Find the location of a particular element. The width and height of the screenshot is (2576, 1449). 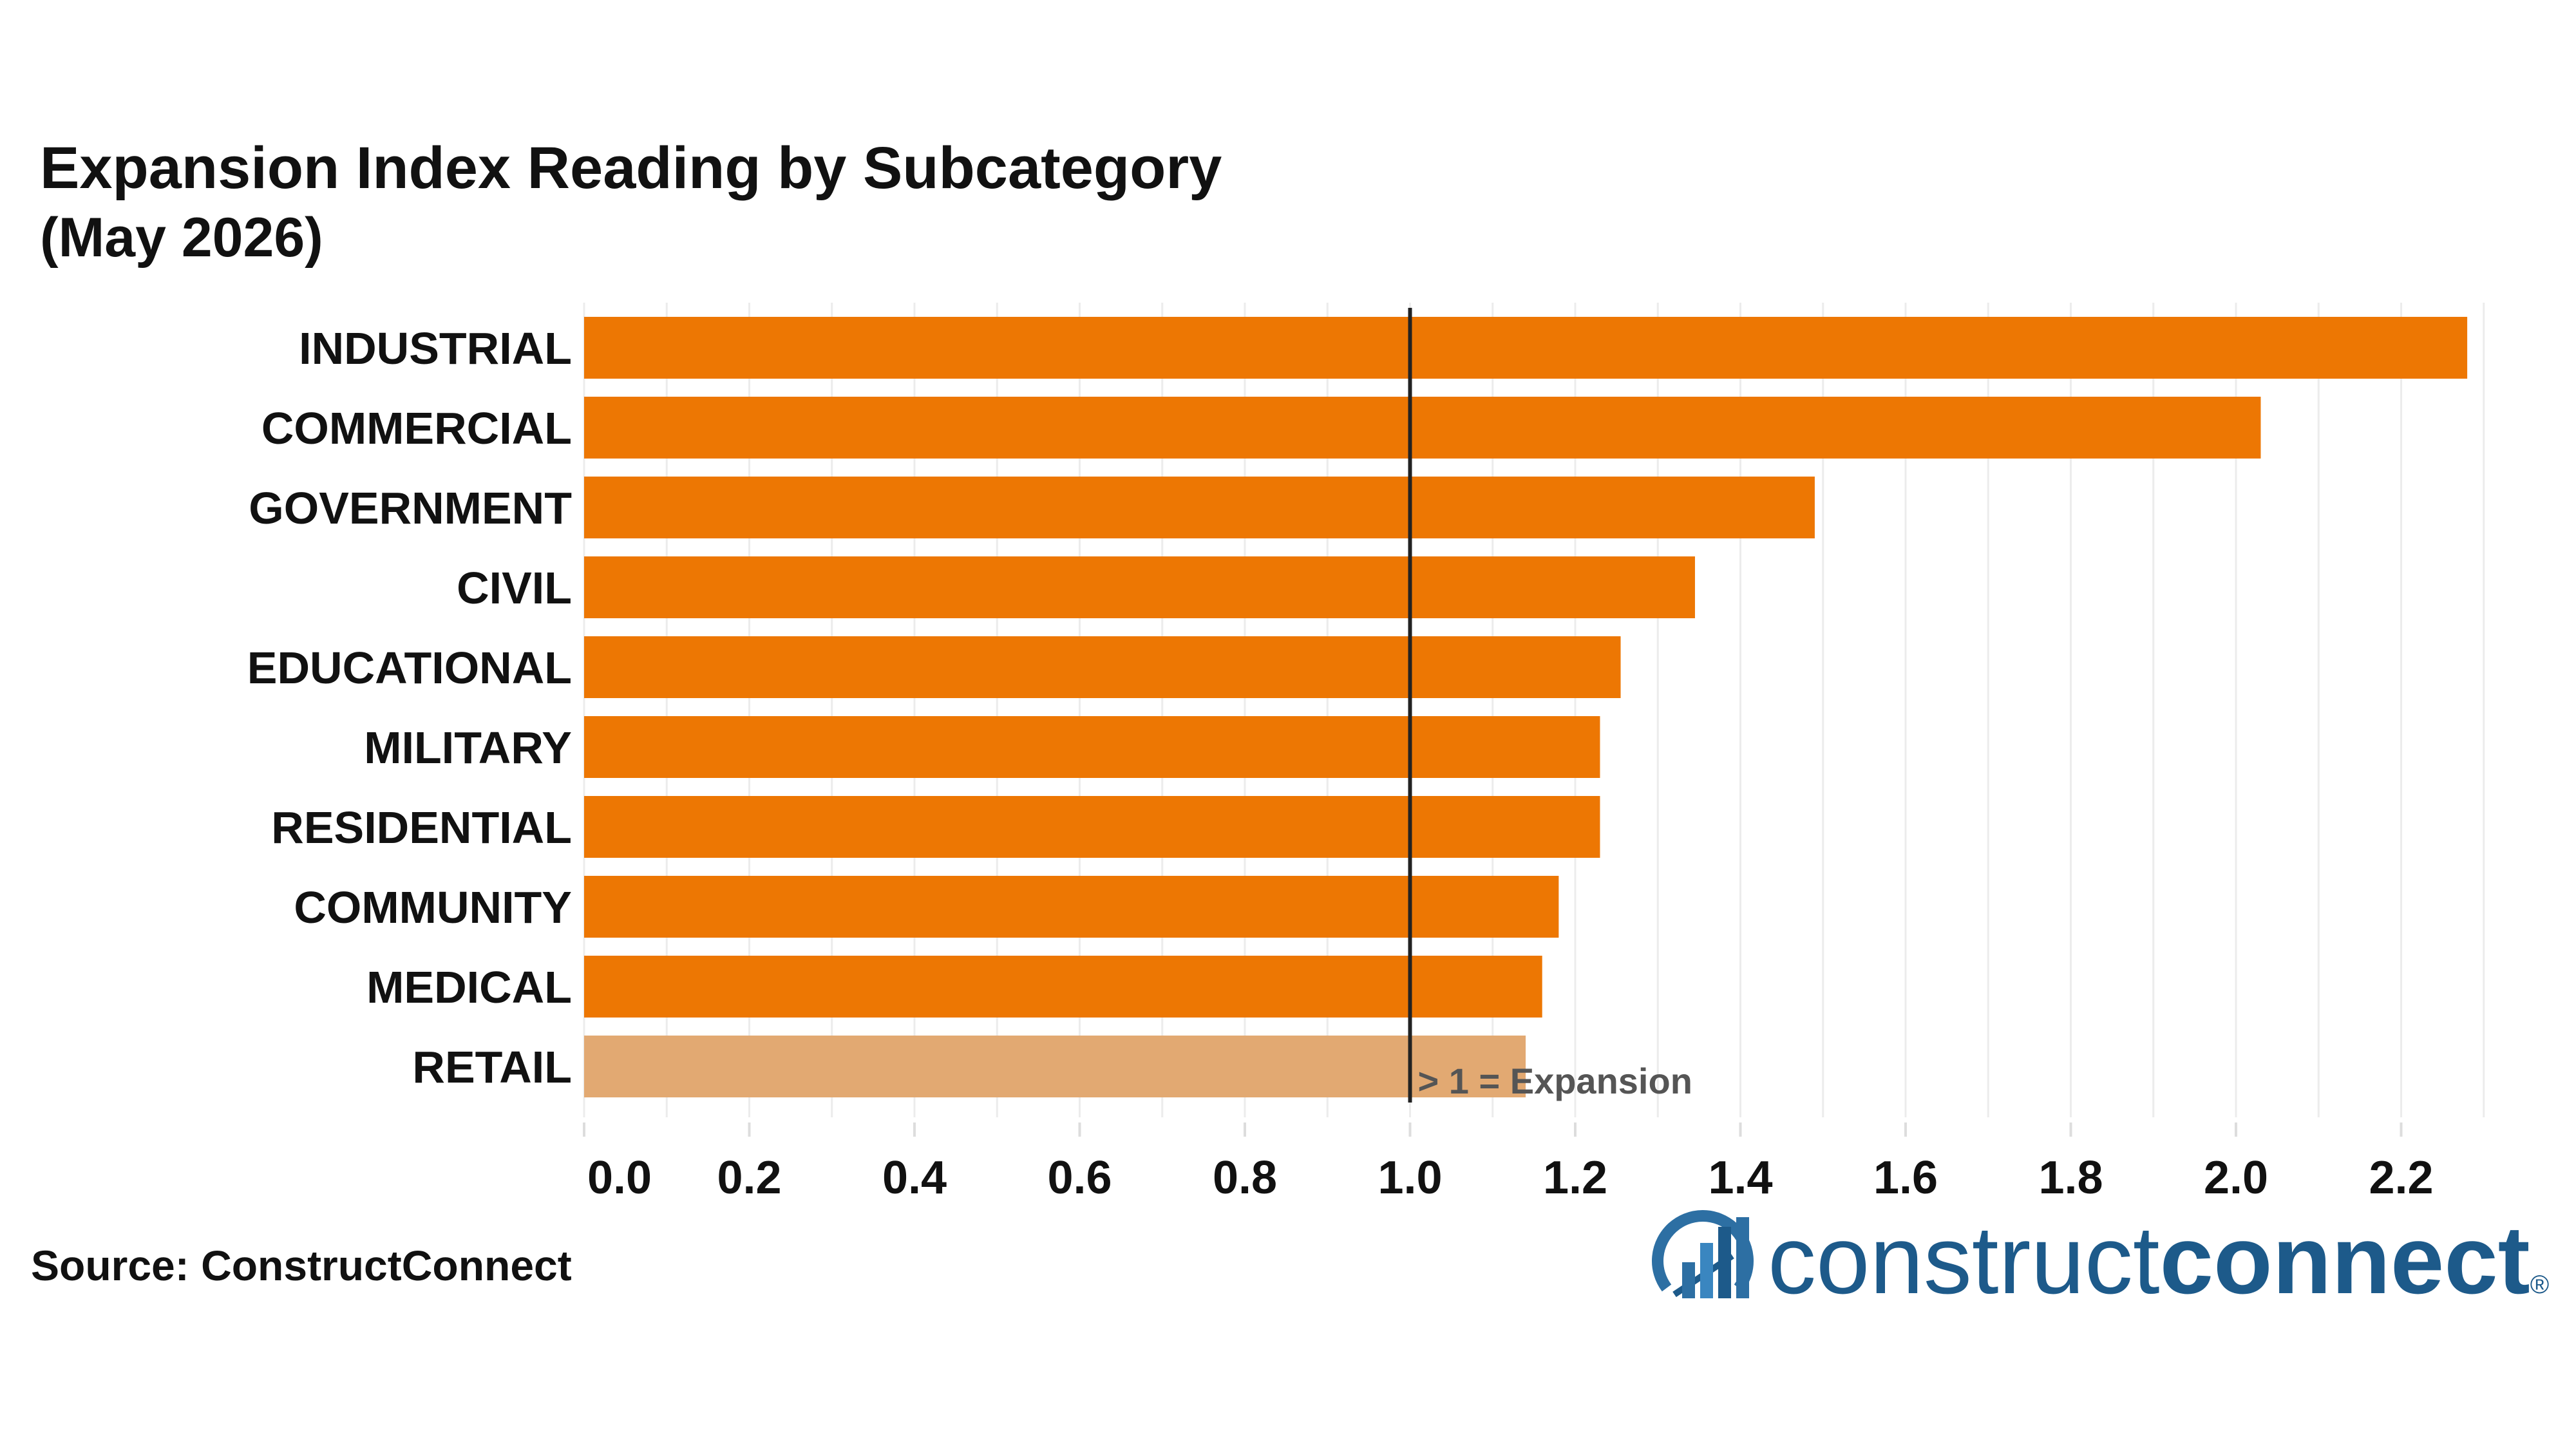

logo-text: constructconnect® is located at coordinates (2158, 1260).